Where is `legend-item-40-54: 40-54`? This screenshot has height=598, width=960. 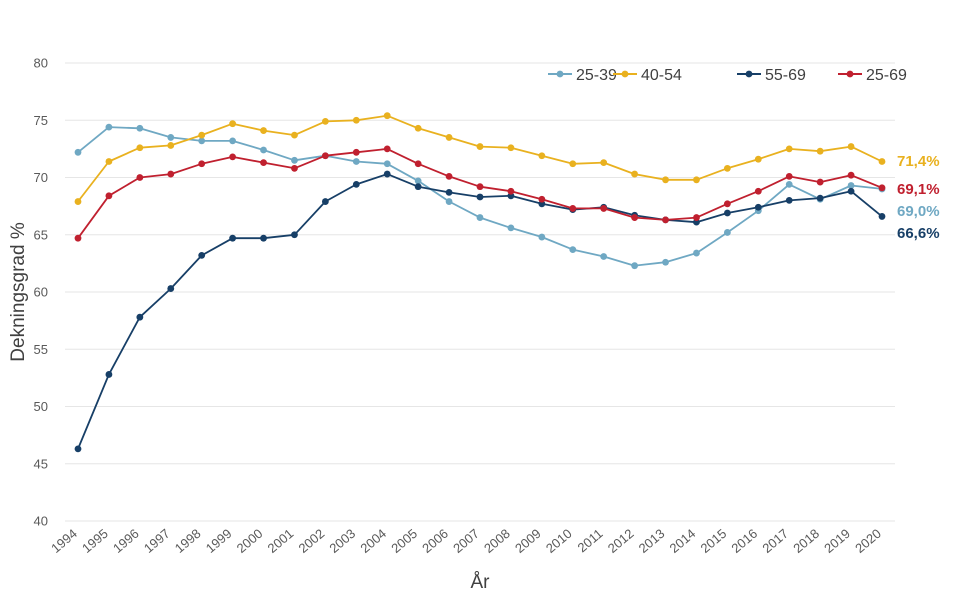 legend-item-40-54: 40-54 is located at coordinates (647, 75).